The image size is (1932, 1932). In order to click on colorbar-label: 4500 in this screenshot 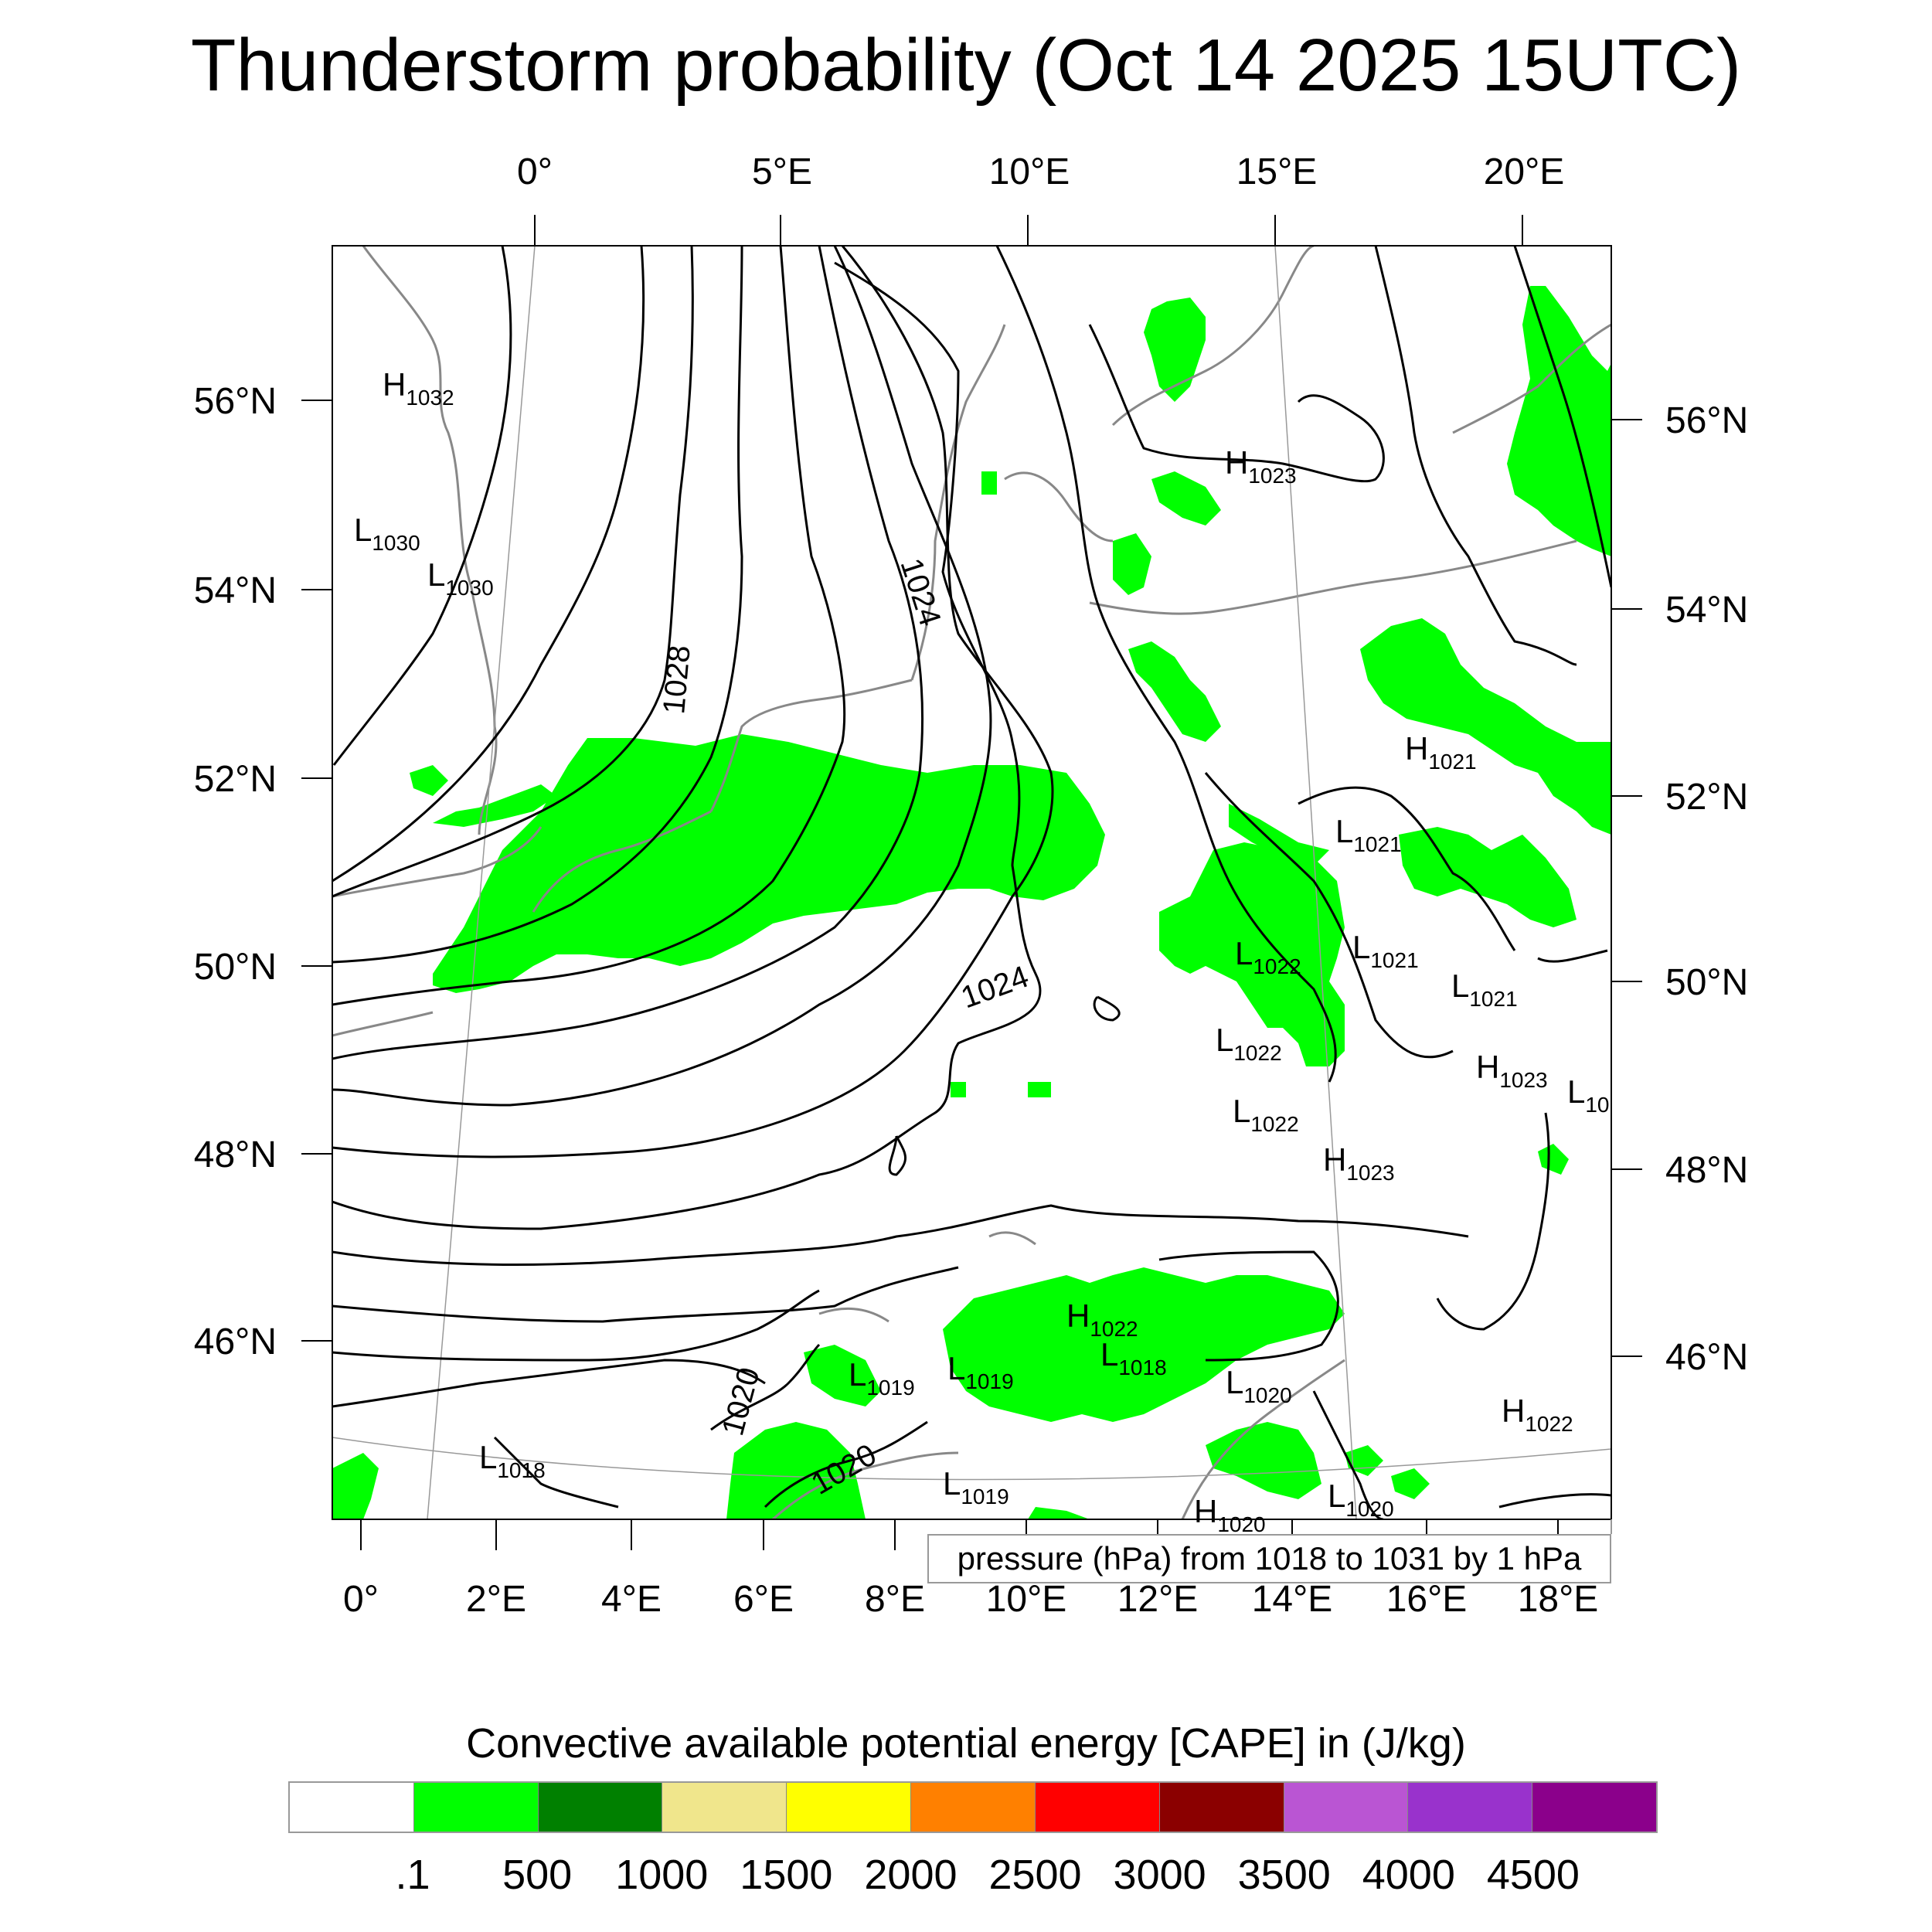, I will do `click(1533, 1875)`.